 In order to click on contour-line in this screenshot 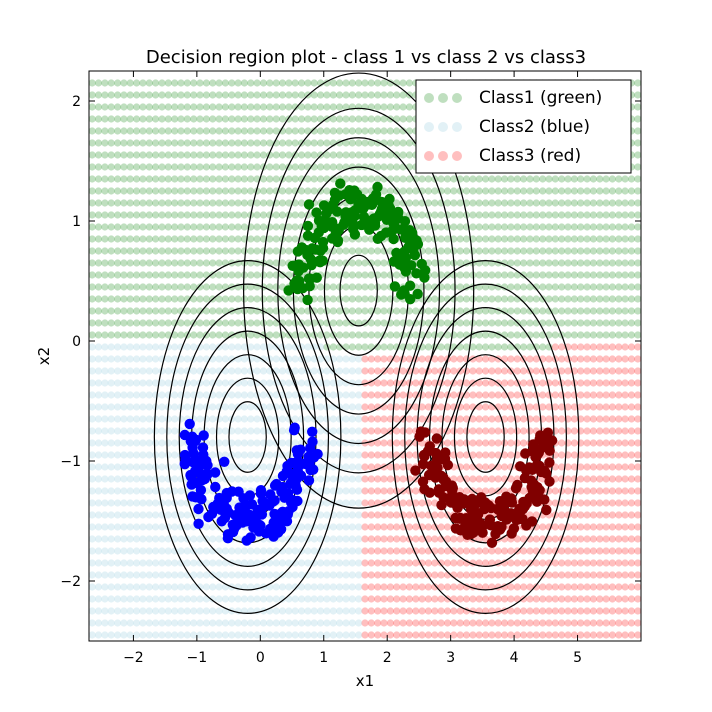, I will do `click(248, 437)`.